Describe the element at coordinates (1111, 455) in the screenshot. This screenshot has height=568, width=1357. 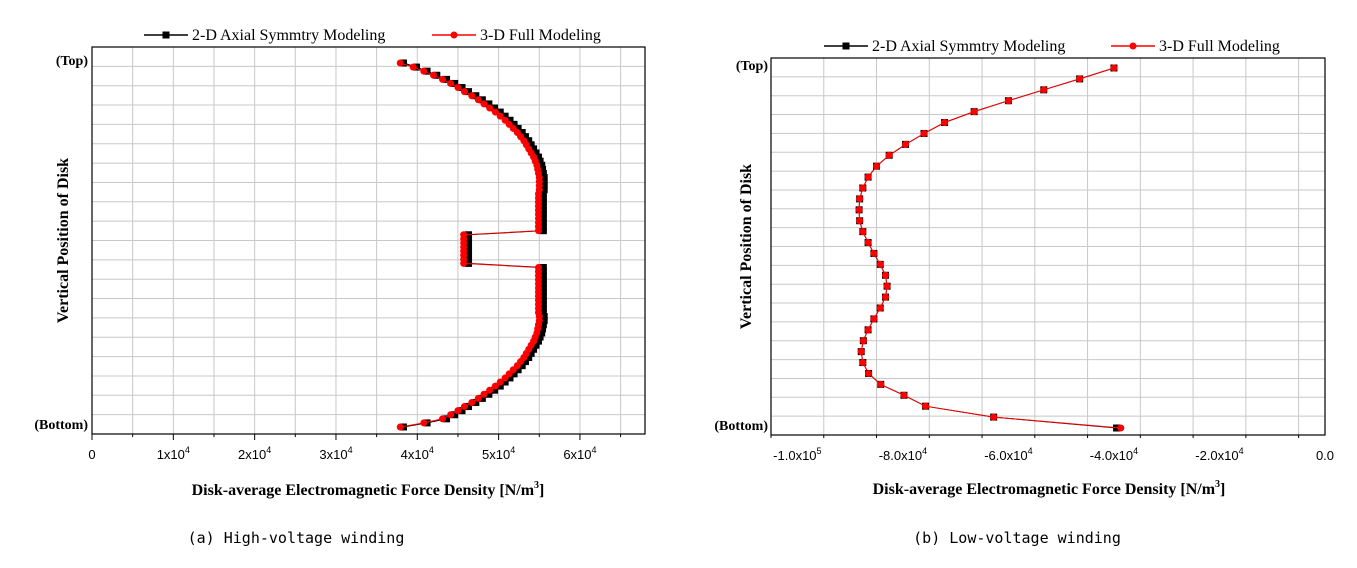
I see `x-tick-label-base: -4.0x10` at that location.